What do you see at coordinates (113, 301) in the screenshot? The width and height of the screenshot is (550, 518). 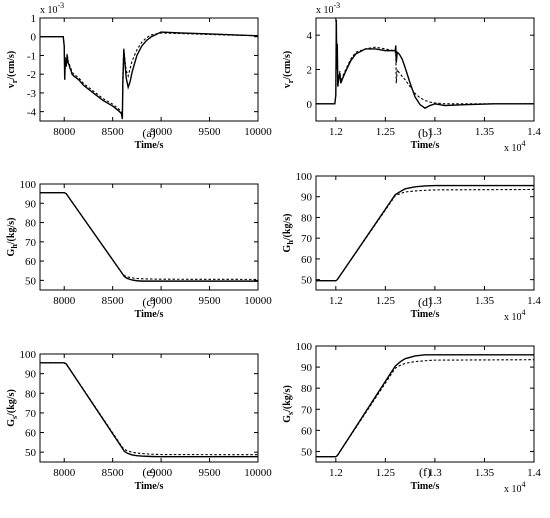 I see `panel-c-x-tick-label: 8500` at bounding box center [113, 301].